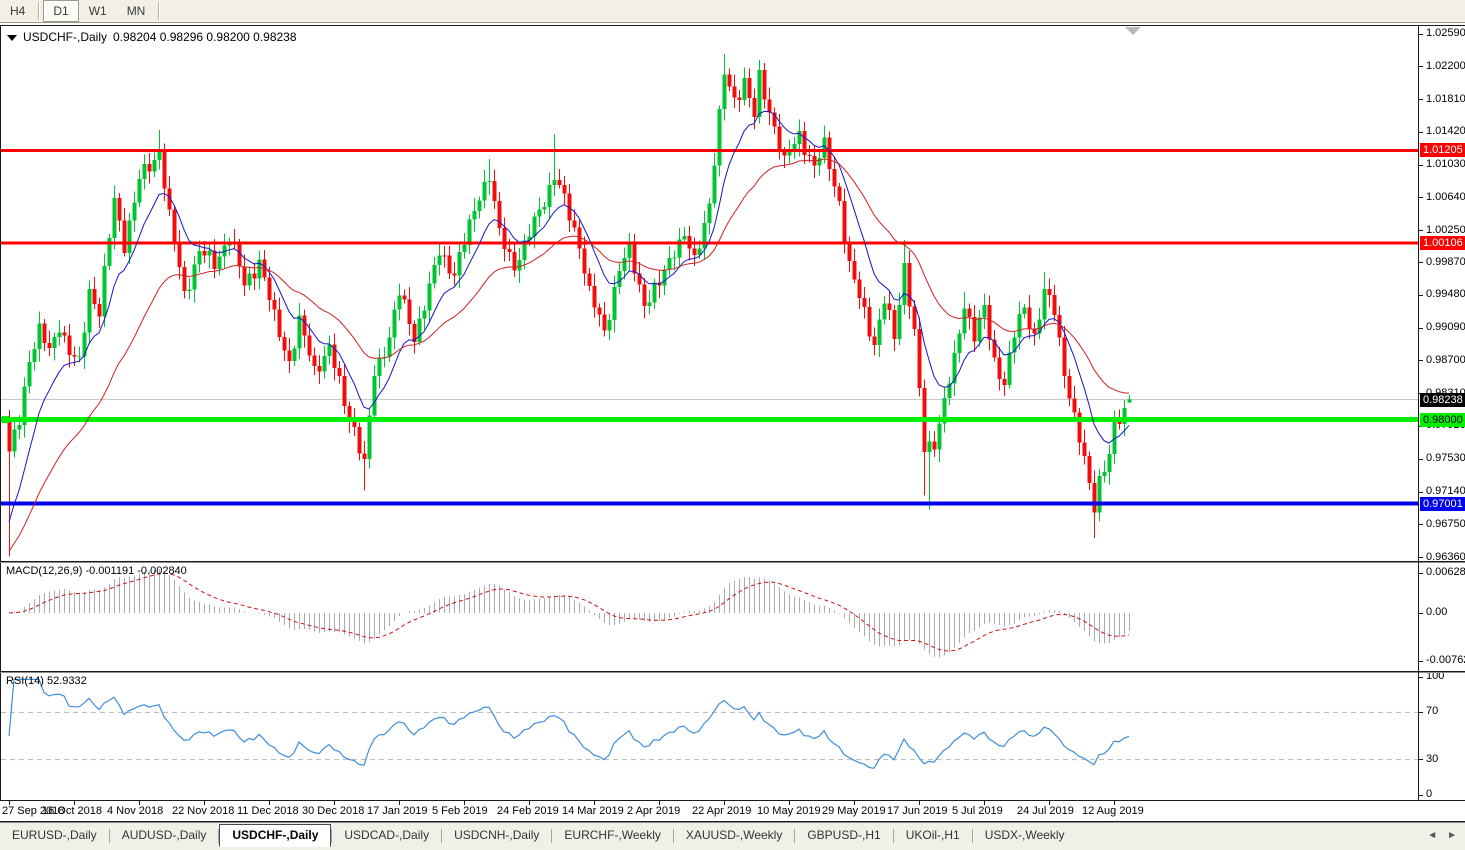 The image size is (1465, 850). What do you see at coordinates (1418, 413) in the screenshot?
I see `axis-border-line` at bounding box center [1418, 413].